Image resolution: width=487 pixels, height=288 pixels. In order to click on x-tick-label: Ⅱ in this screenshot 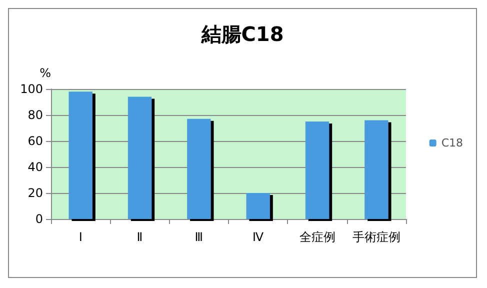, I will do `click(139, 237)`.